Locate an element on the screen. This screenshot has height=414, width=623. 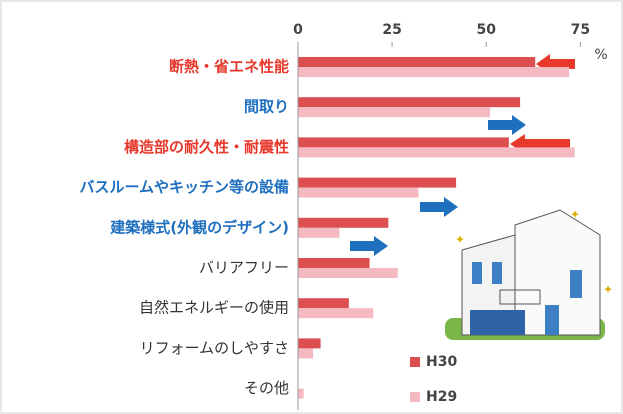
y-tick-label: 構造部の耐久性・耐震性 is located at coordinates (206, 147).